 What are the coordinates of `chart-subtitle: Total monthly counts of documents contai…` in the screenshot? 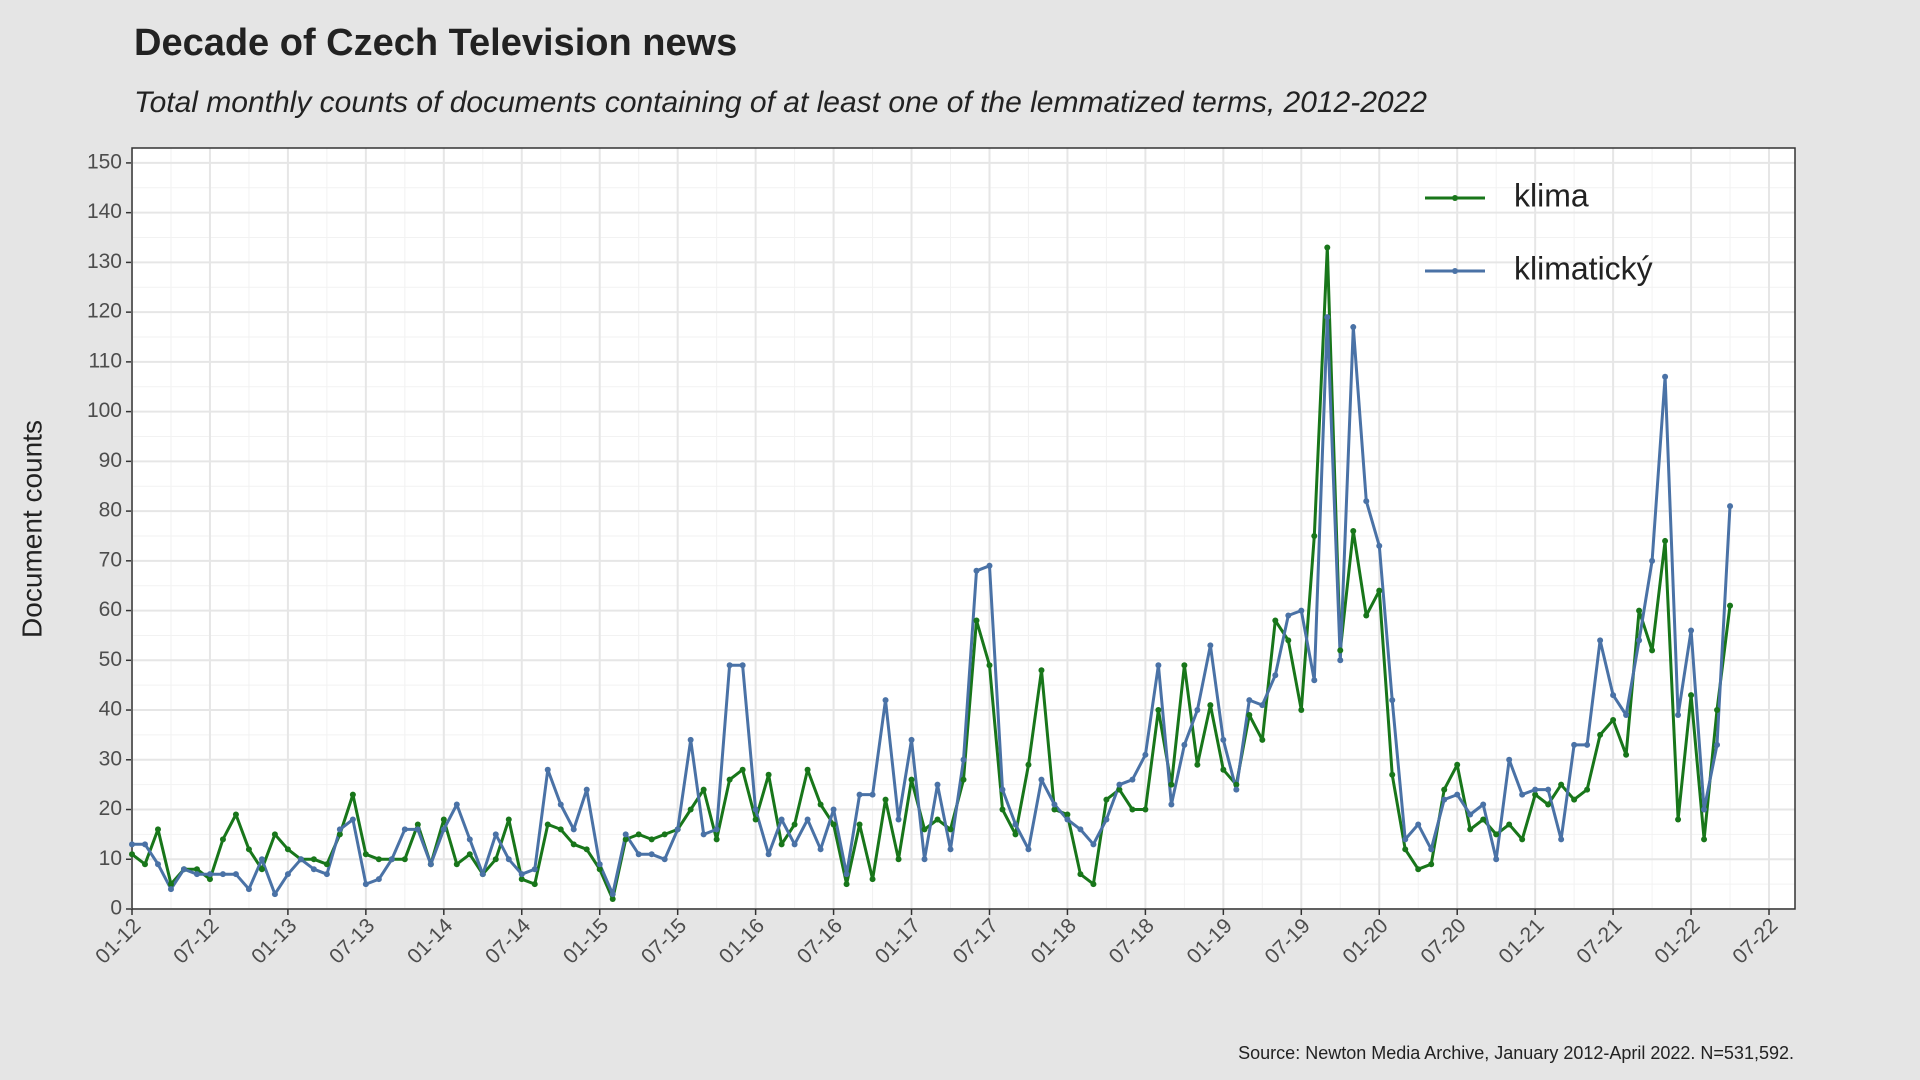 It's located at (780, 102).